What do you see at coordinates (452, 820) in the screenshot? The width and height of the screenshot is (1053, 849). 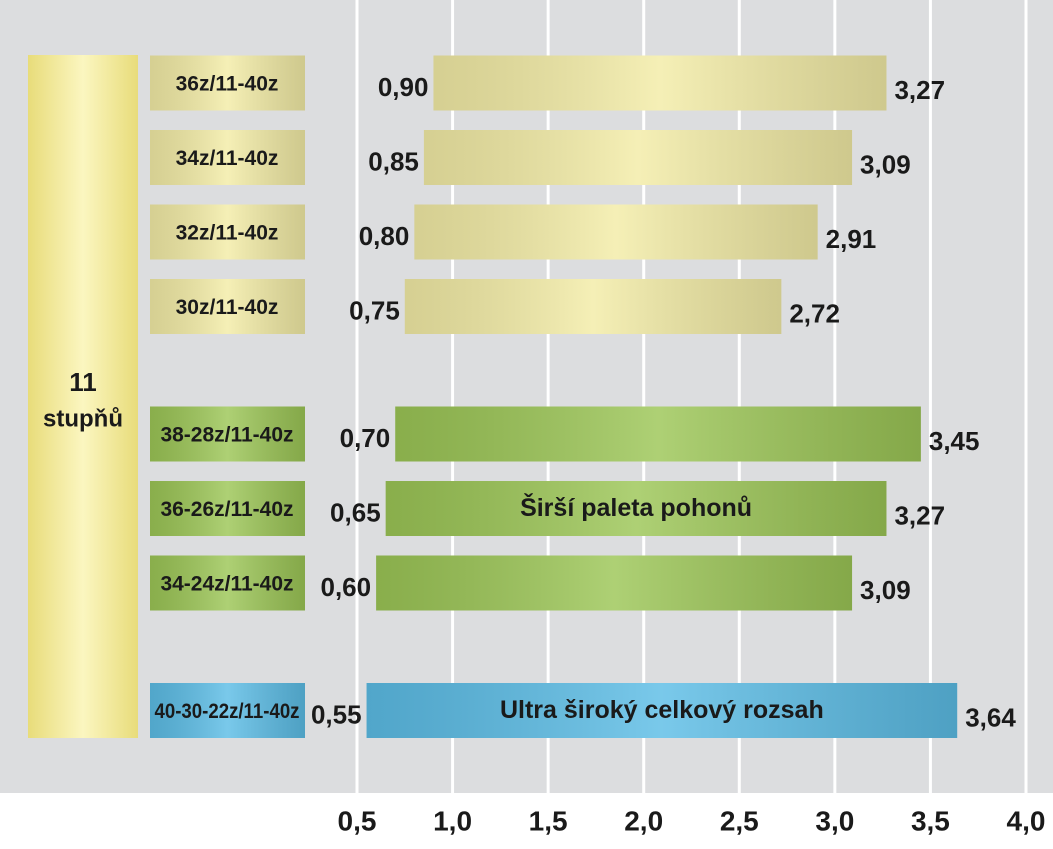 I see `x-tick-label: 1,0` at bounding box center [452, 820].